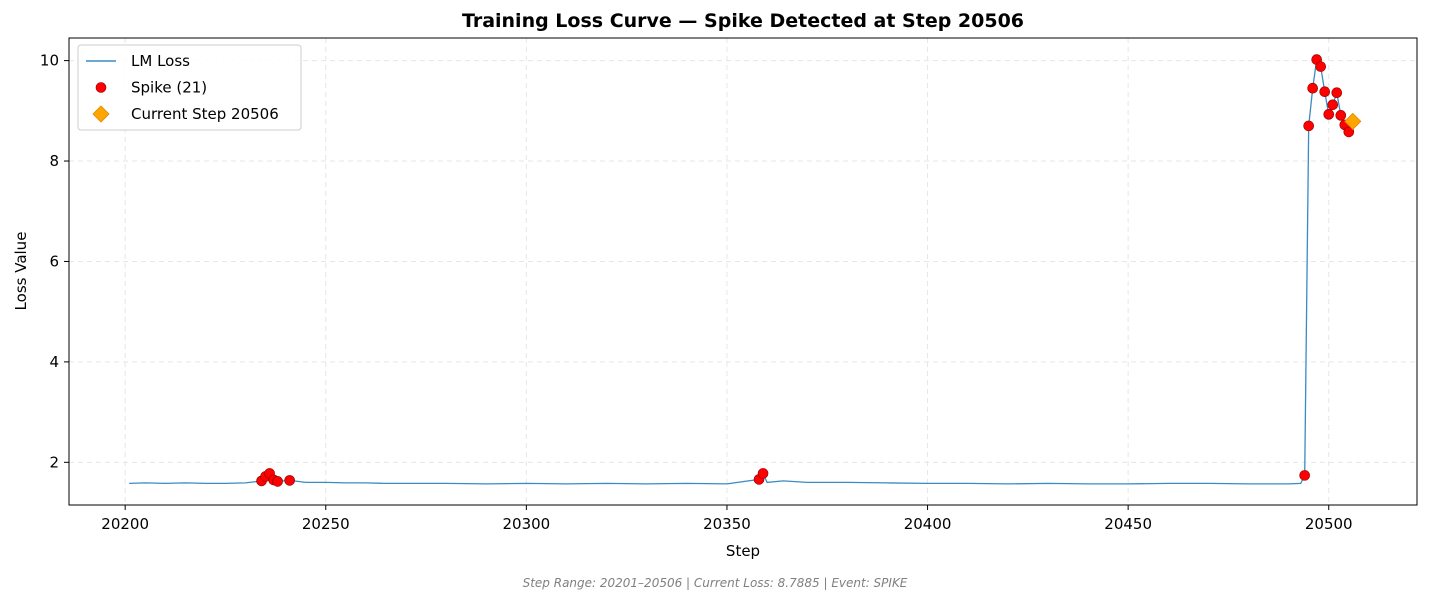  What do you see at coordinates (326, 524) in the screenshot?
I see `x-tick-label: 20250` at bounding box center [326, 524].